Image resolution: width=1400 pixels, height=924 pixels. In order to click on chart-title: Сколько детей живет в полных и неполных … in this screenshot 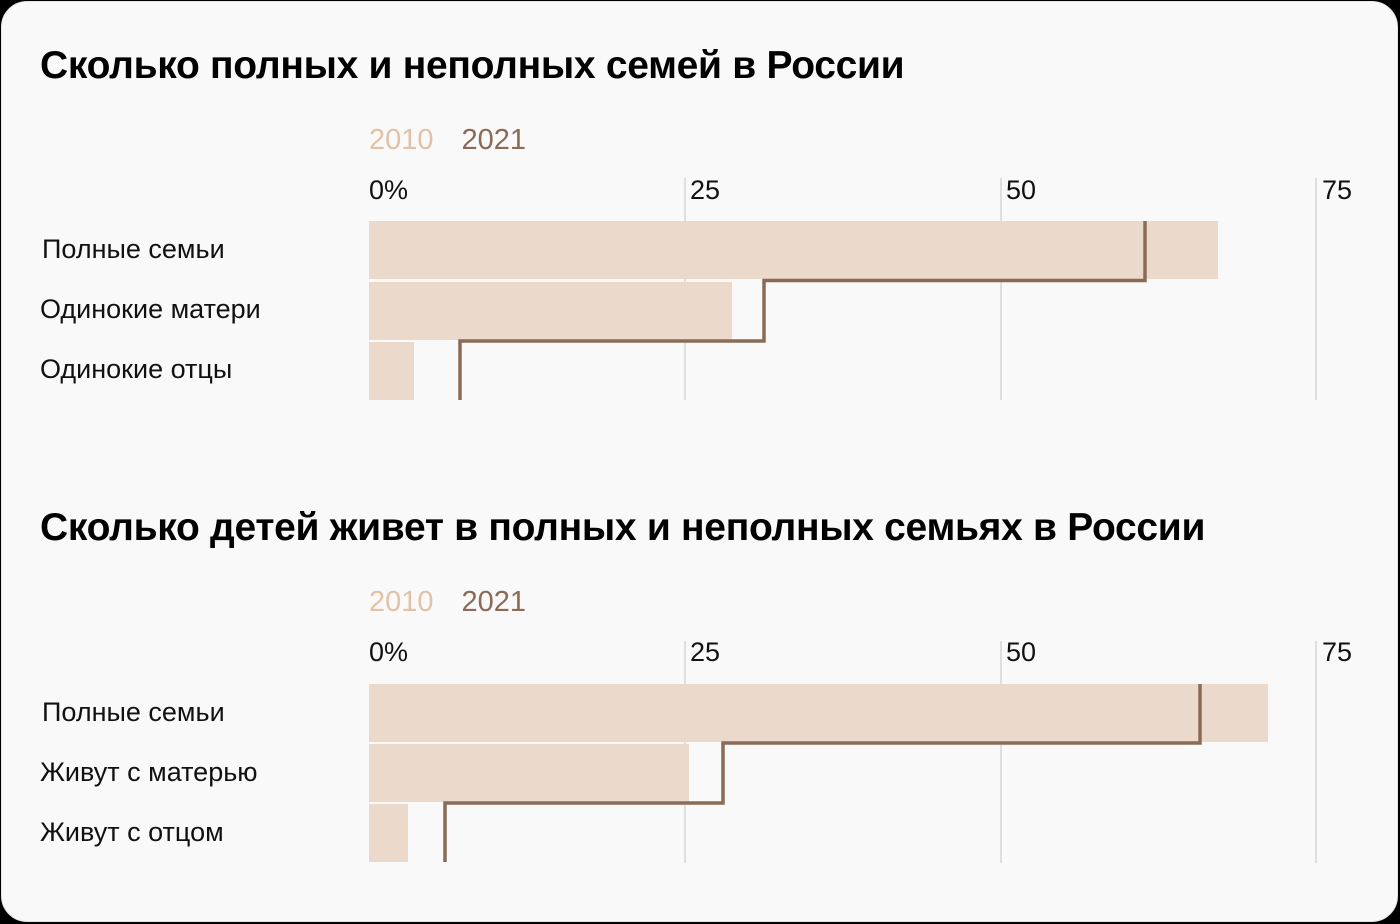, I will do `click(623, 527)`.